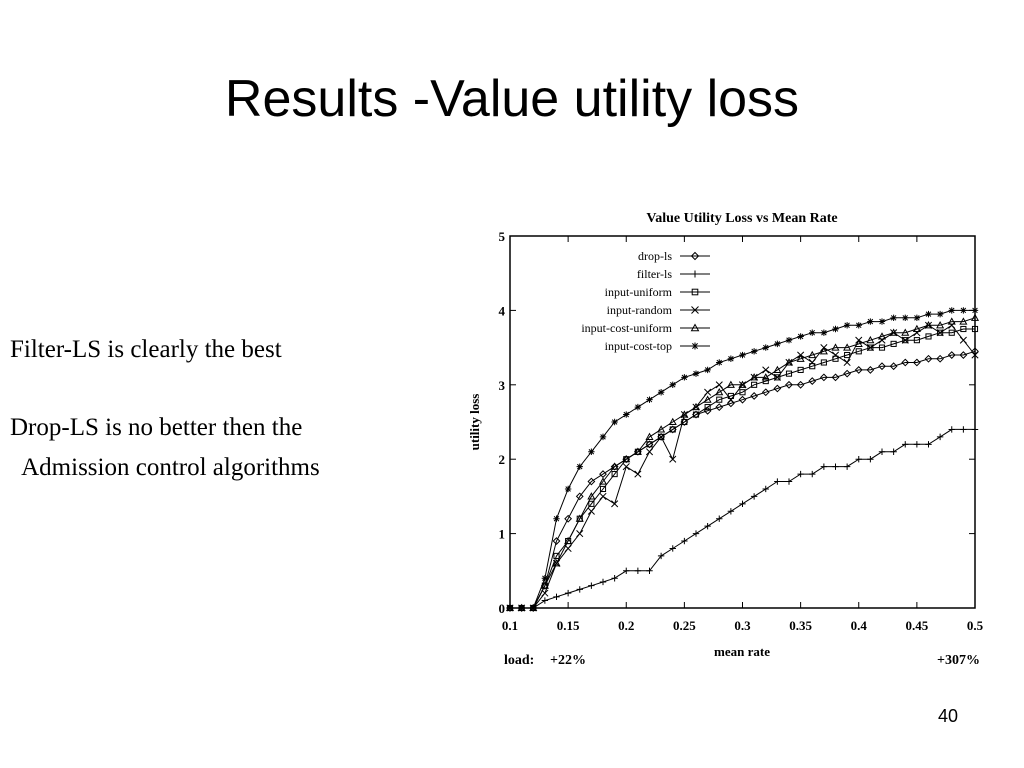 The image size is (1024, 768). Describe the element at coordinates (146, 349) in the screenshot. I see `bullet-filter-ls: Filter-LS is clearly the best` at that location.